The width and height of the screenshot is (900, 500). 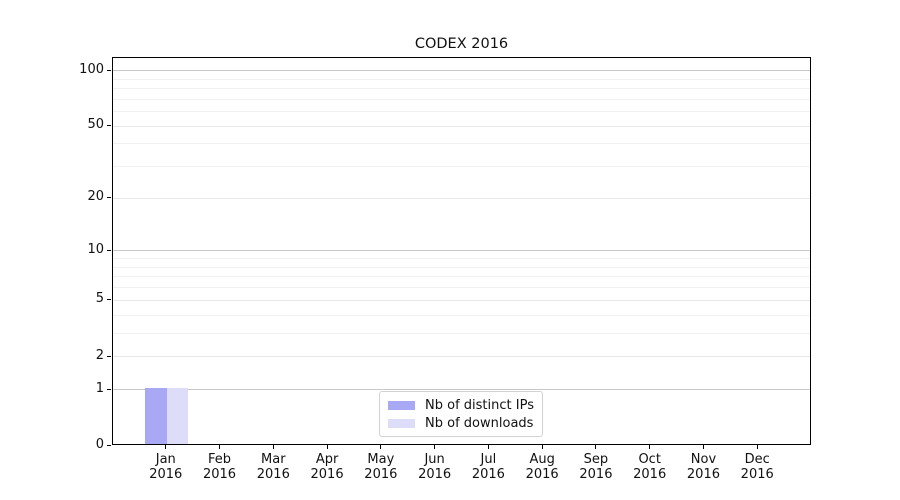 What do you see at coordinates (327, 459) in the screenshot?
I see `x-tick-month: Apr` at bounding box center [327, 459].